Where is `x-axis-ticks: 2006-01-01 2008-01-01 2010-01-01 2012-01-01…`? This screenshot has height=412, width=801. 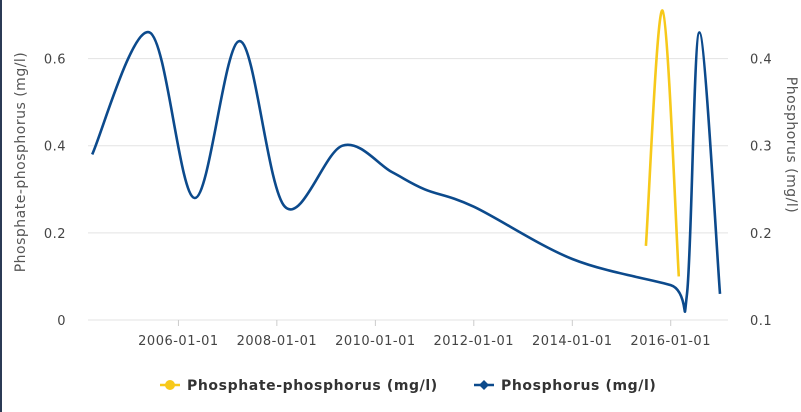
x-axis-ticks: 2006-01-01 2008-01-01 2010-01-01 2012-01-01… is located at coordinates (424, 334).